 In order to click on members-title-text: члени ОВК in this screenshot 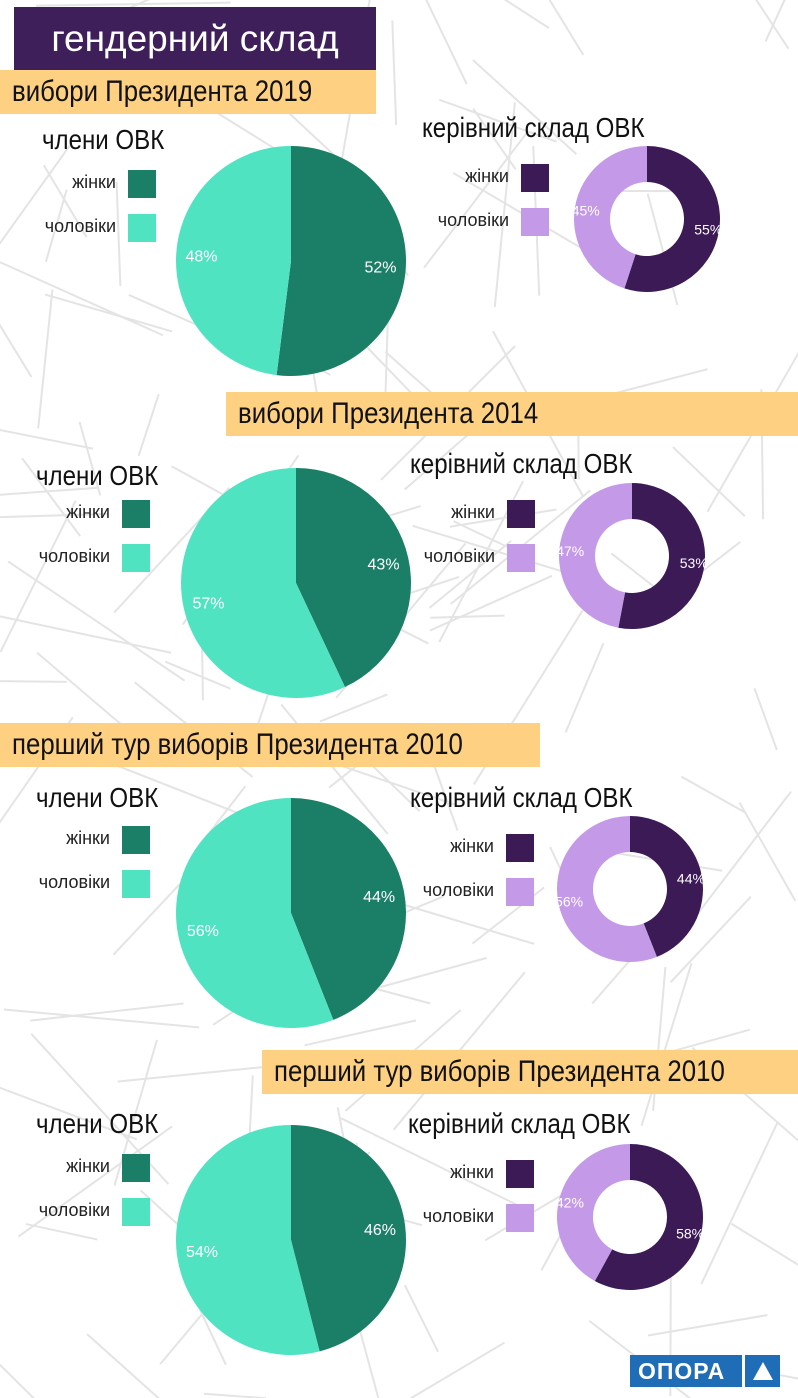, I will do `click(97, 1123)`.